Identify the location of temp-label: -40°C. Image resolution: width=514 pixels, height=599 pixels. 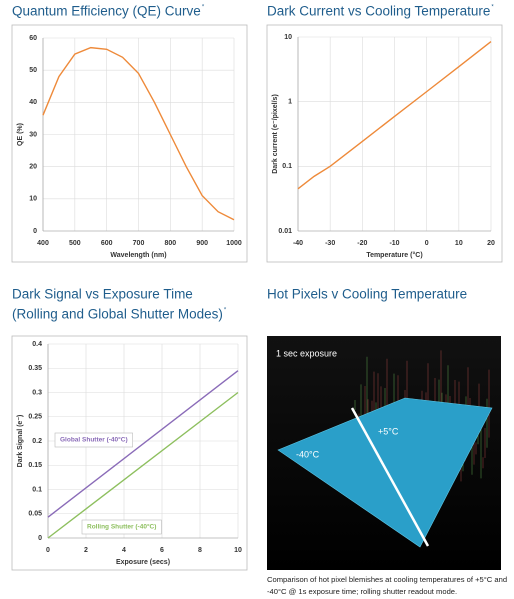
(308, 454).